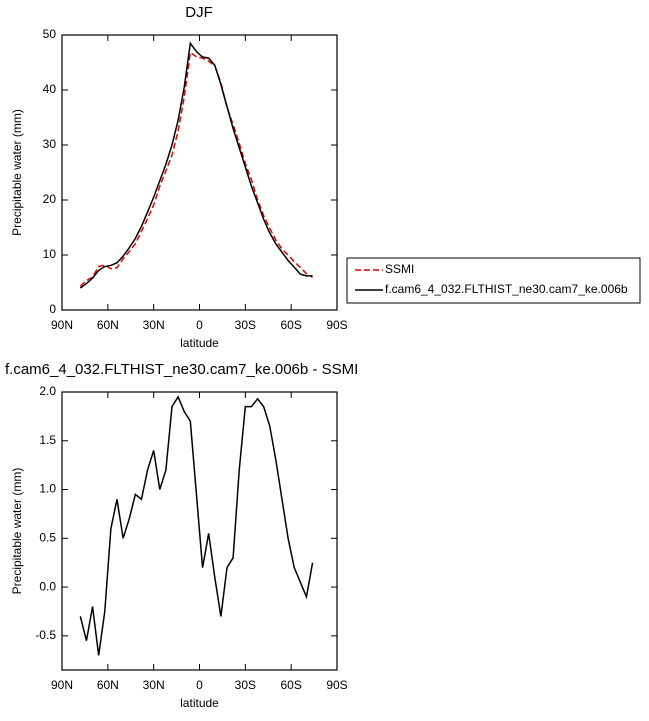 The width and height of the screenshot is (649, 721). What do you see at coordinates (45, 635) in the screenshot?
I see `y-tick-label: -0.5` at bounding box center [45, 635].